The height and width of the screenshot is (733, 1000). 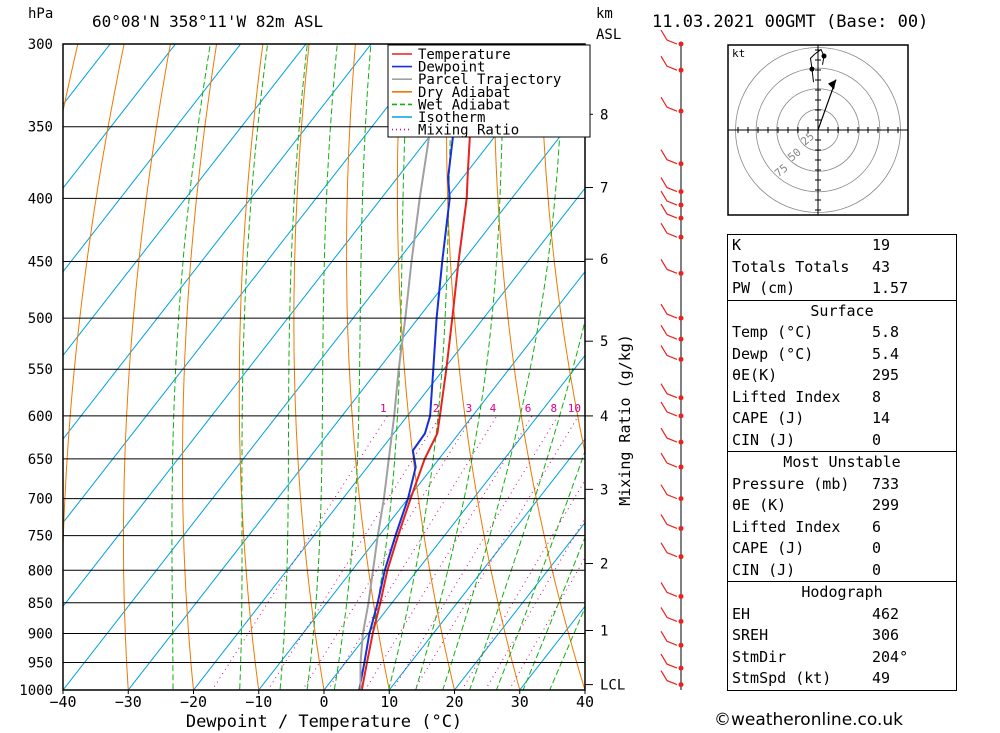 What do you see at coordinates (881, 245) in the screenshot?
I see `general-value: 19` at bounding box center [881, 245].